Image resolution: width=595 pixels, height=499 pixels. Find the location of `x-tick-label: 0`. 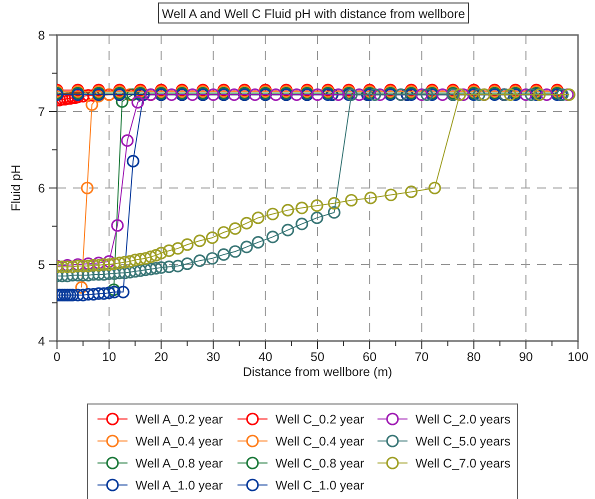

x-tick-label: 0 is located at coordinates (57, 357).